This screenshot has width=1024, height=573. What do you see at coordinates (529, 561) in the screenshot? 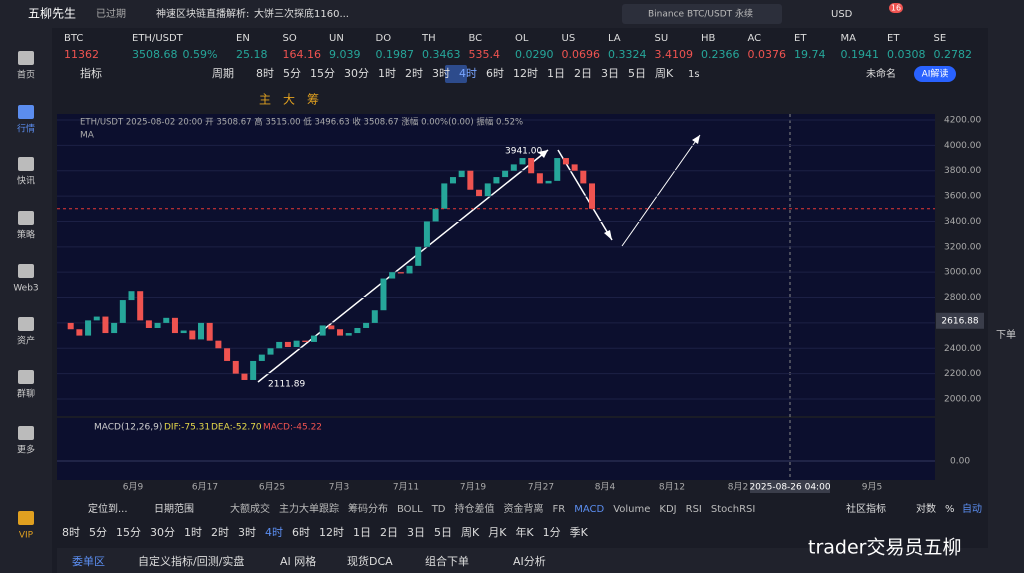
I see `bottom-tab: AI分析` at bounding box center [529, 561].